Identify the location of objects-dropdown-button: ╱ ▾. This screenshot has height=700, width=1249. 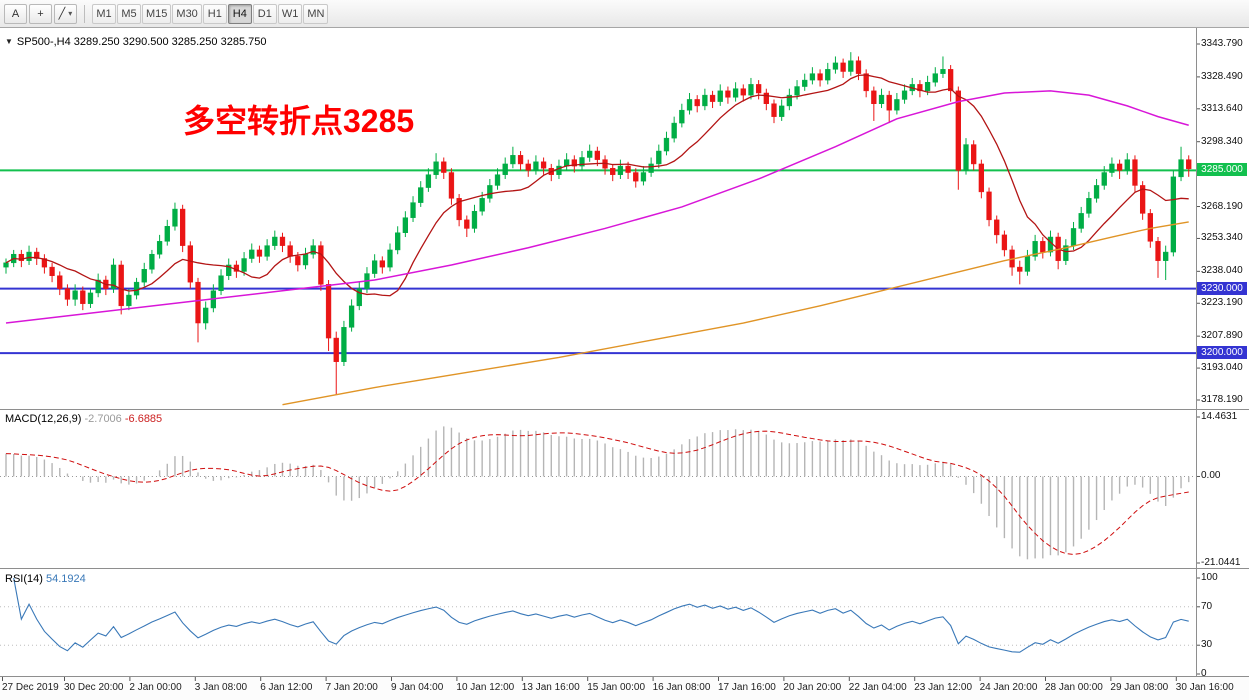
(65, 13).